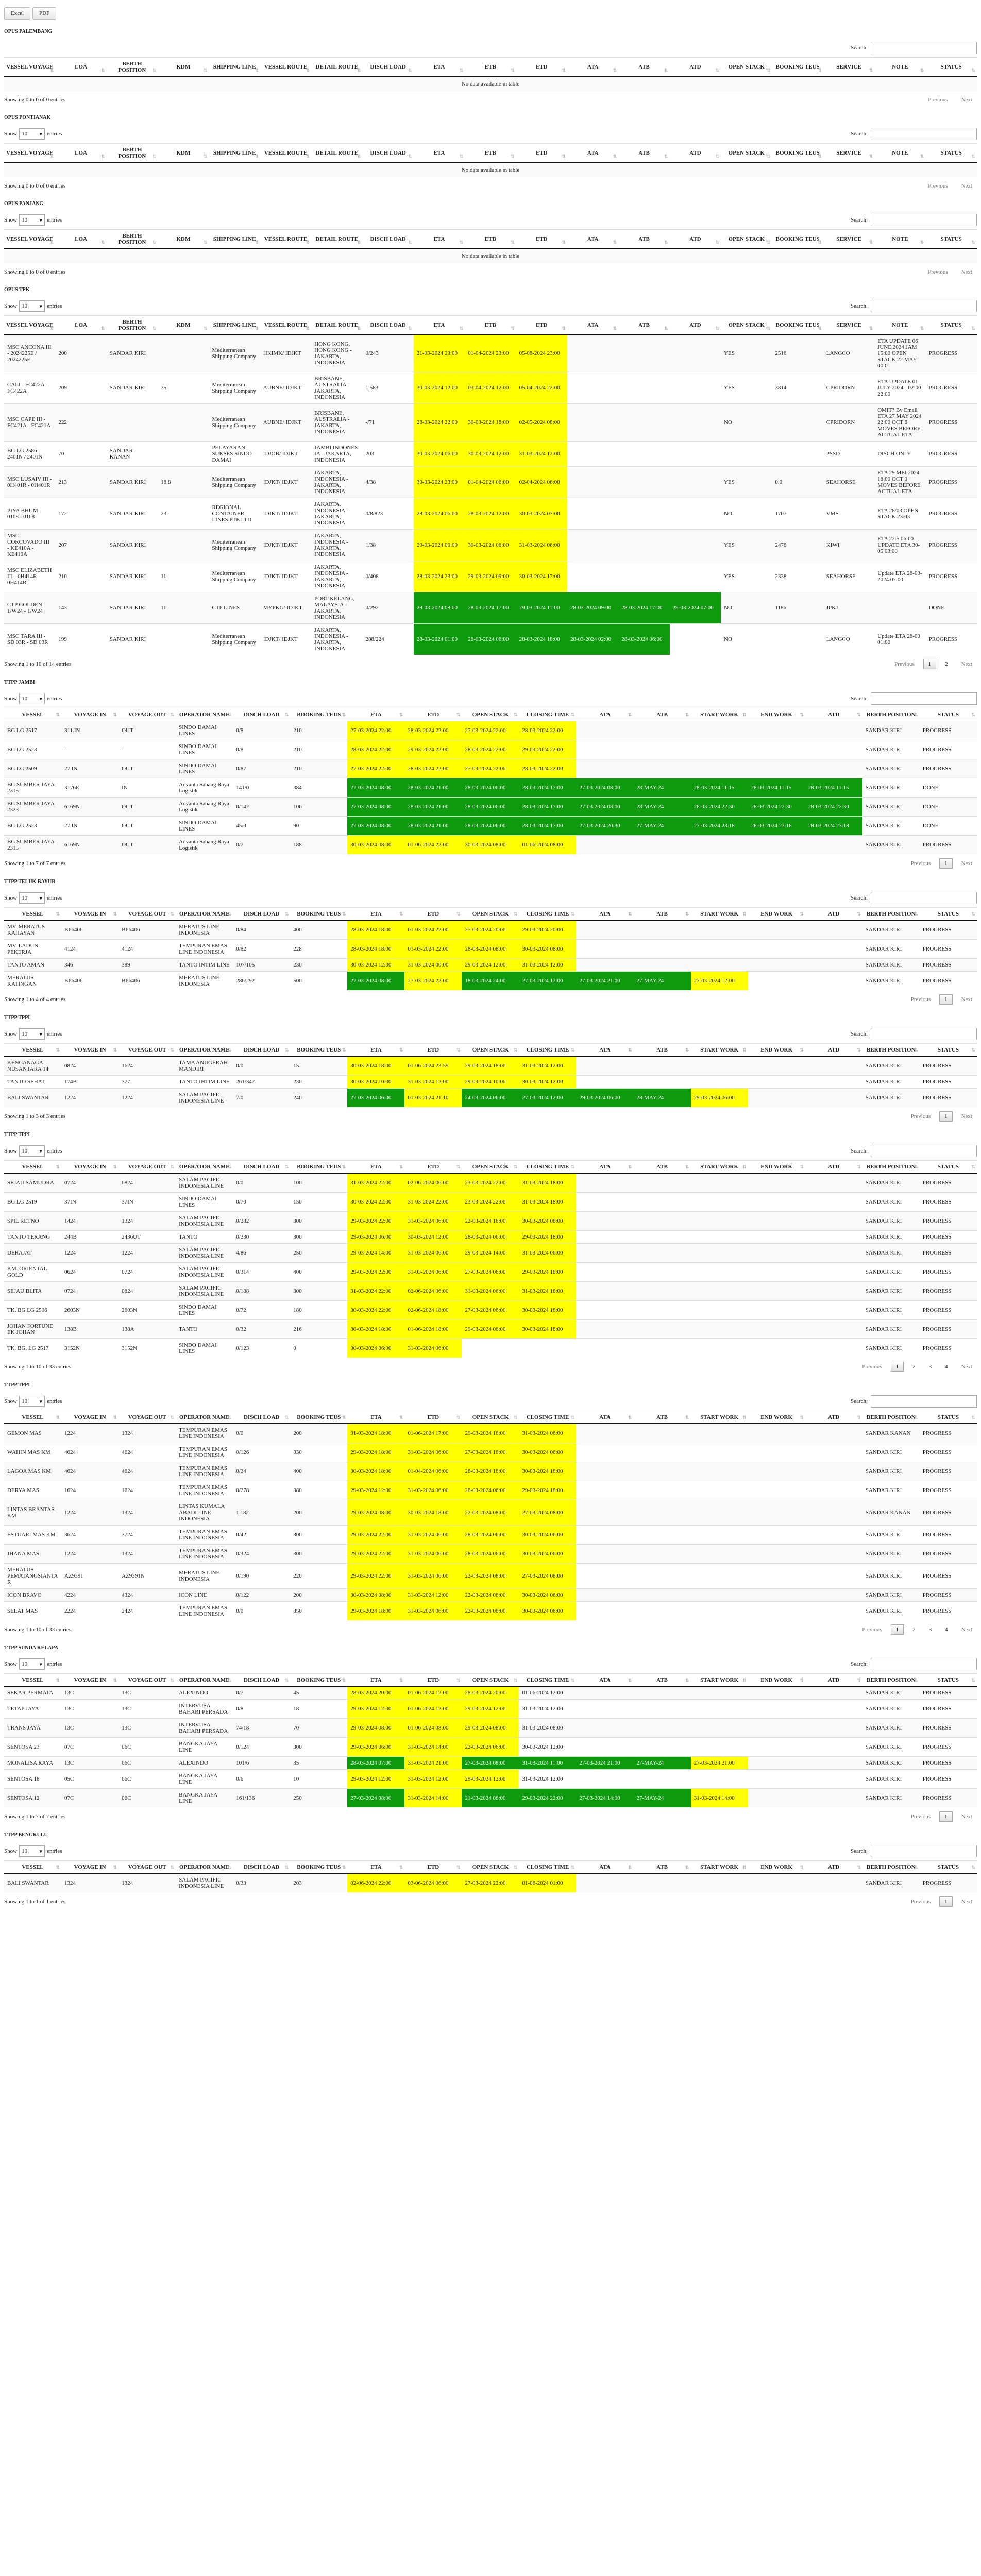 The width and height of the screenshot is (981, 2576). I want to click on page-button: 1, so click(946, 1116).